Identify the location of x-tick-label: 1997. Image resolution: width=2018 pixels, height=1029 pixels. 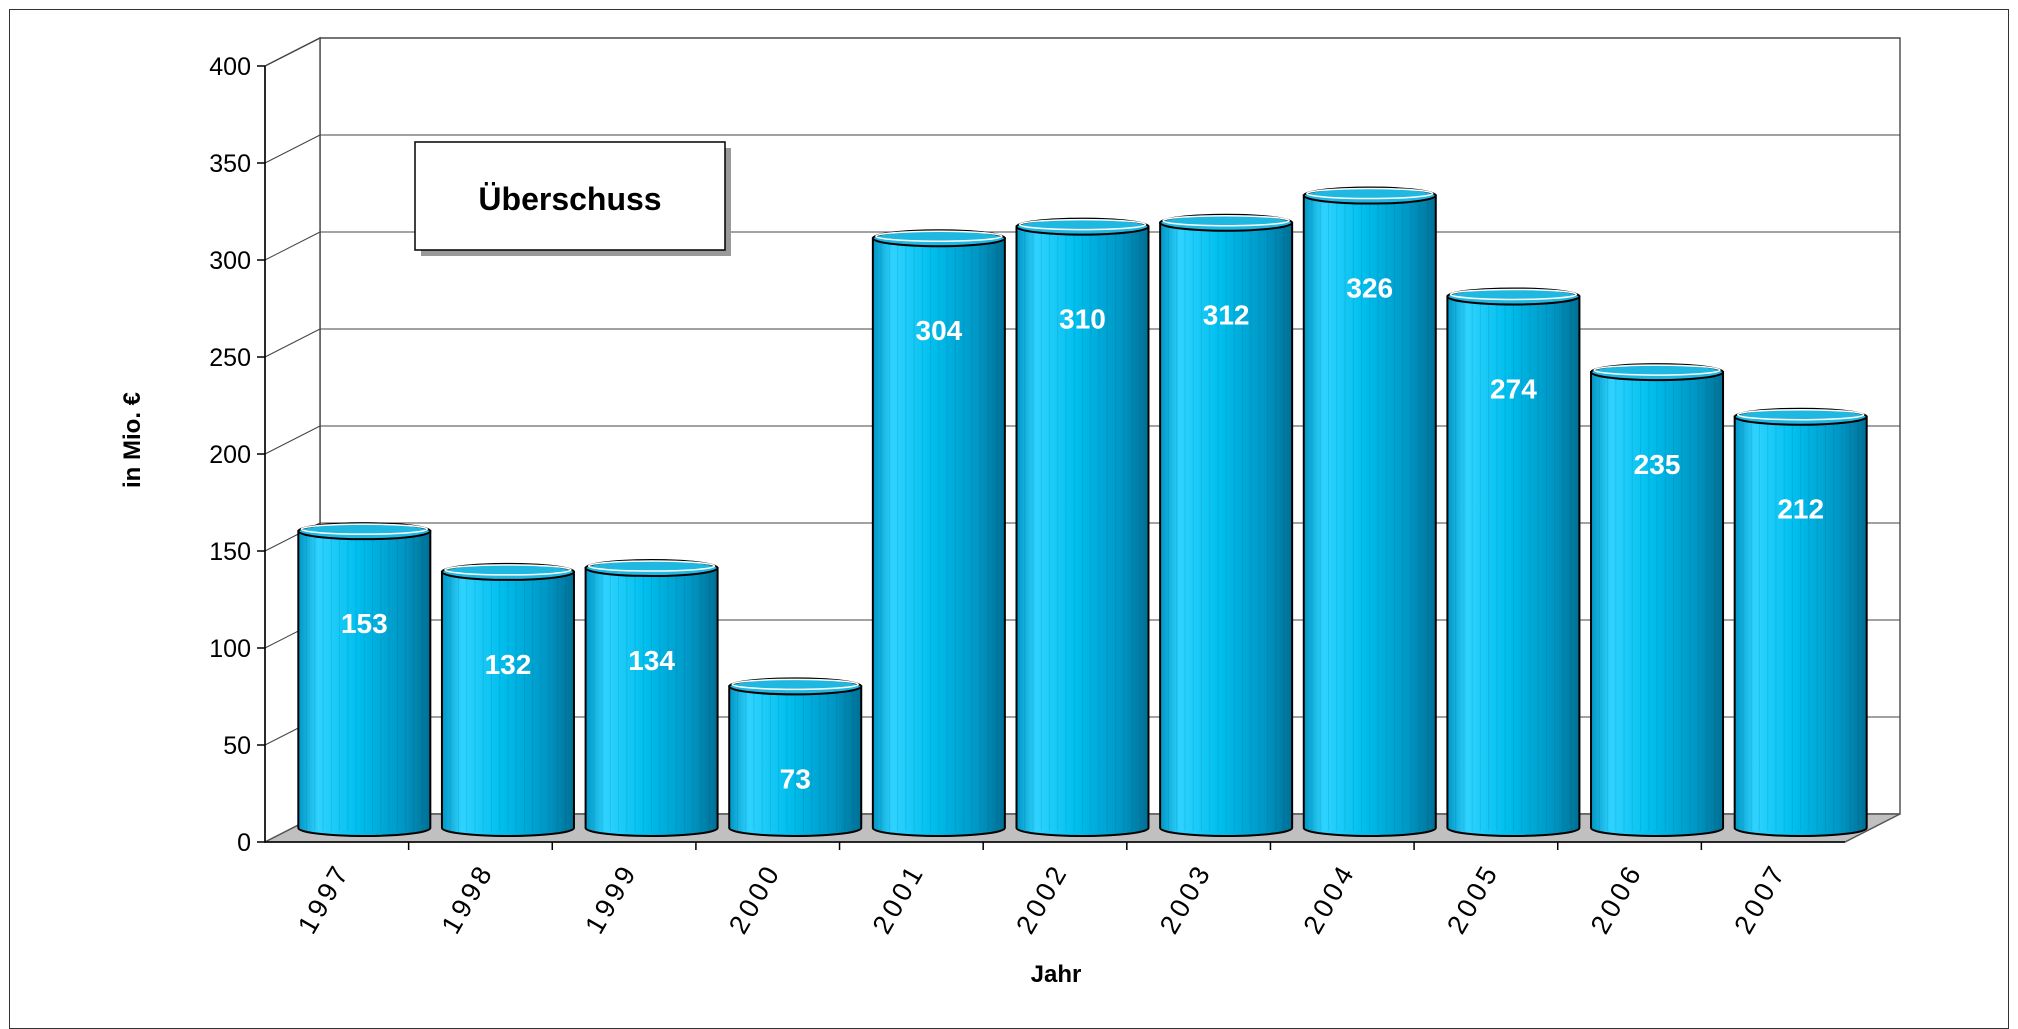
(324, 898).